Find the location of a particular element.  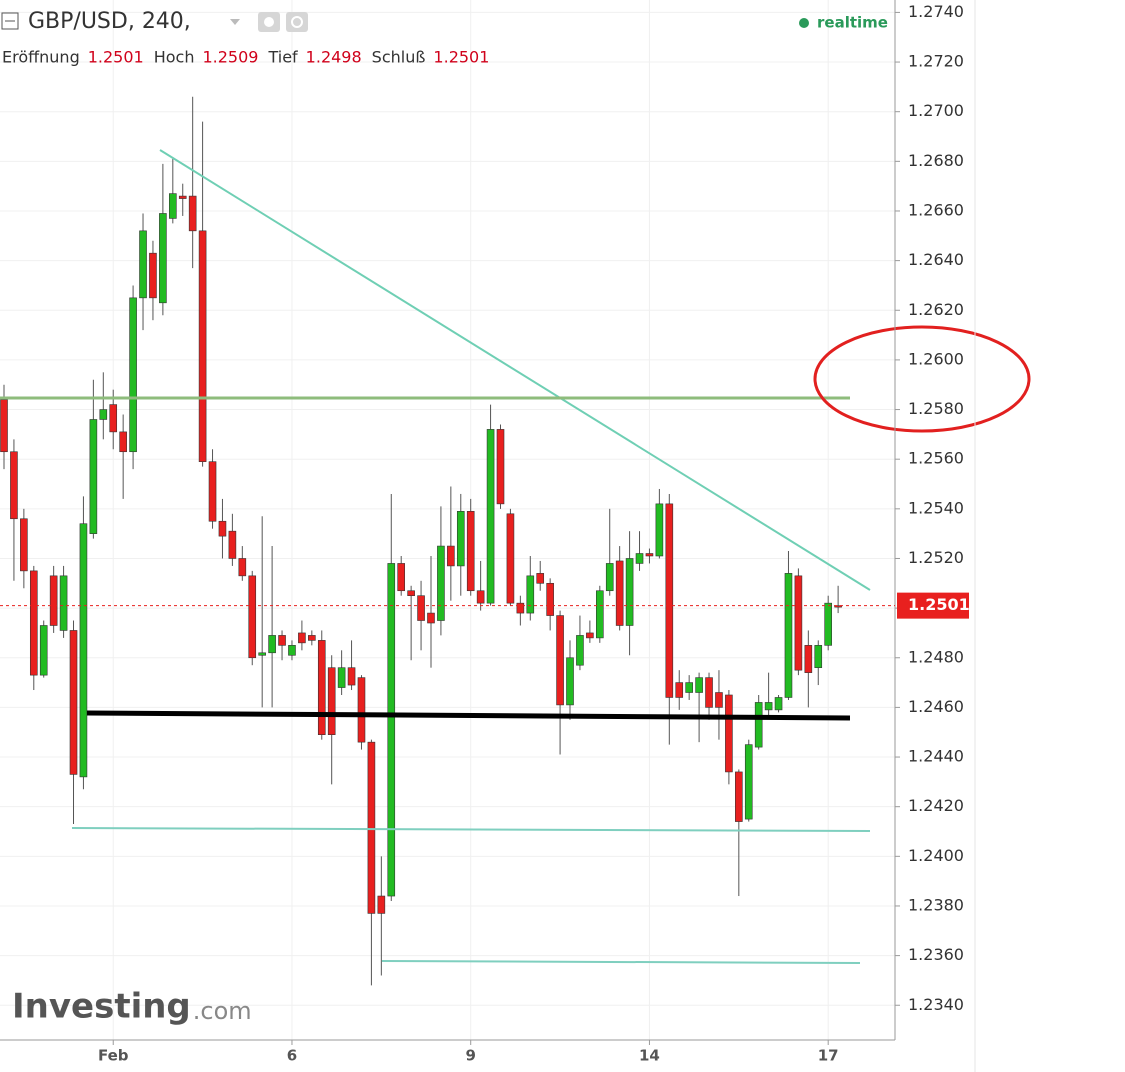

y-tick-label: 1.2480 is located at coordinates (936, 656).